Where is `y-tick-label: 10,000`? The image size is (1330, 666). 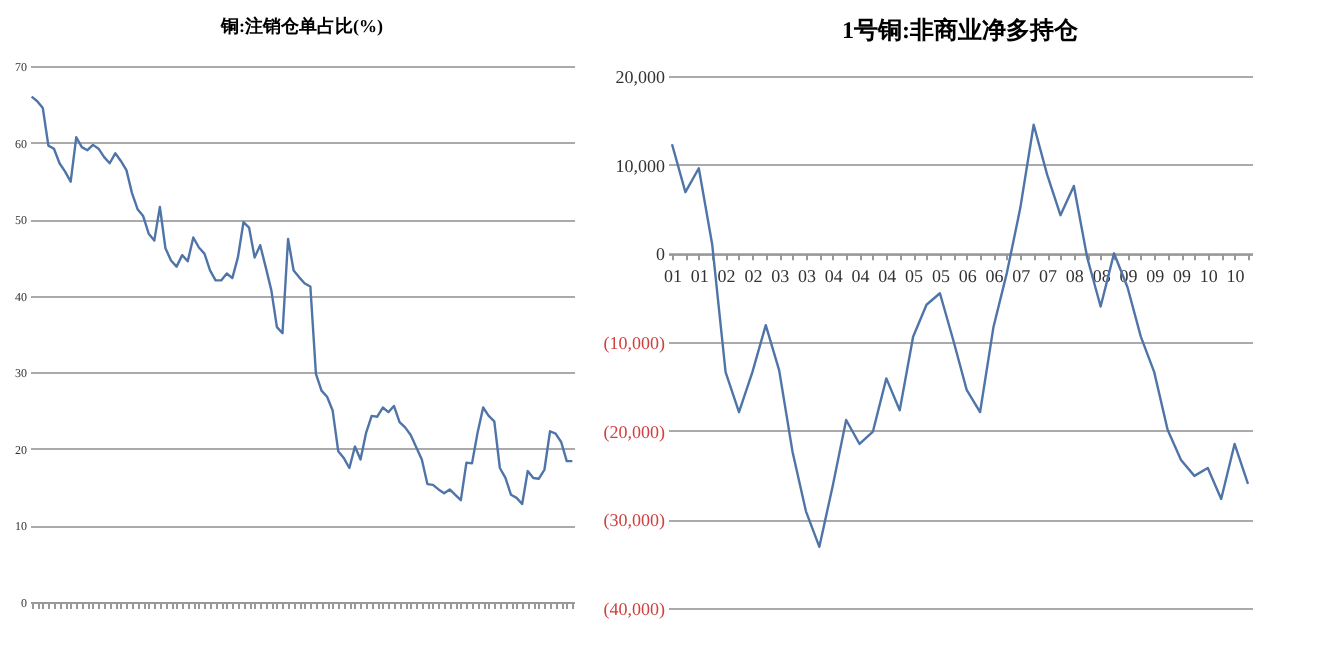
y-tick-label: 10,000 is located at coordinates (640, 165).